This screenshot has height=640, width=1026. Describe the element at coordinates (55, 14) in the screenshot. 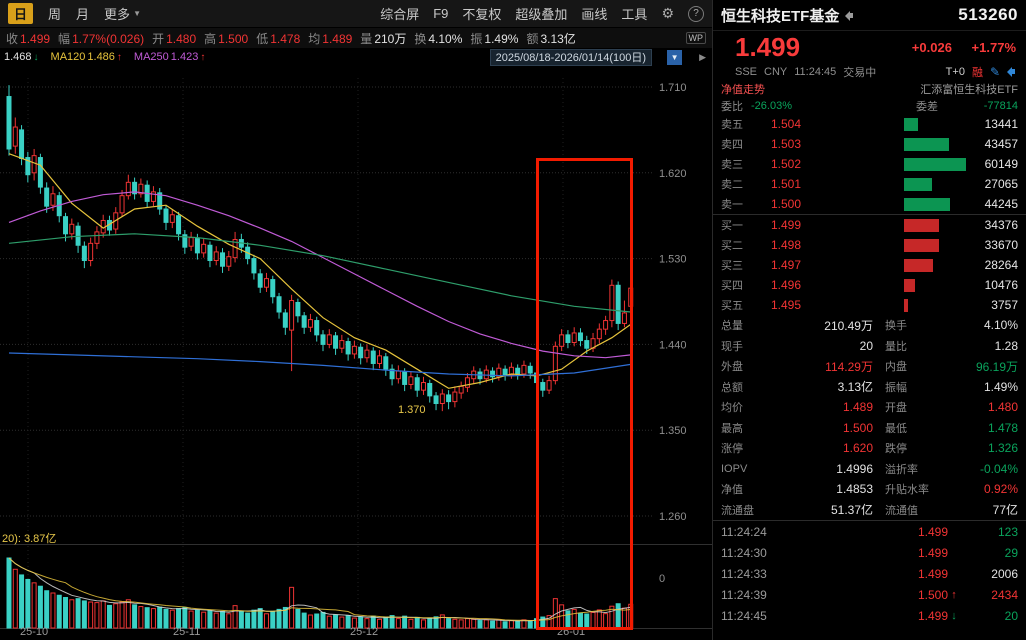

I see `tab-period-week: 周` at that location.